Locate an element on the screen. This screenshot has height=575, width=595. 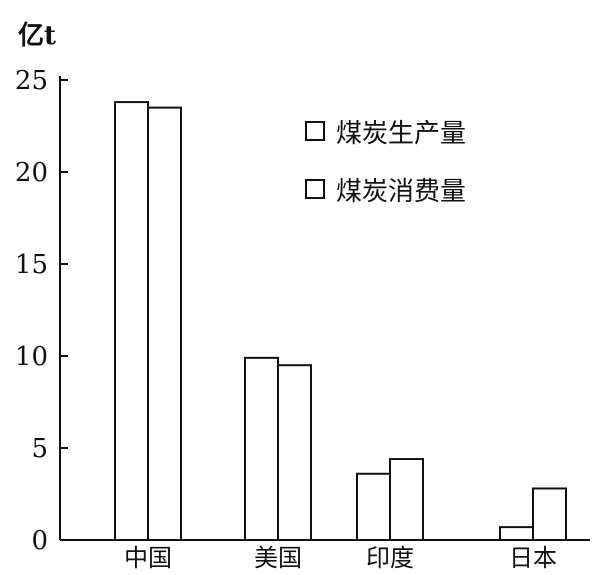
legend-label: 煤炭生产量 is located at coordinates (401, 134).